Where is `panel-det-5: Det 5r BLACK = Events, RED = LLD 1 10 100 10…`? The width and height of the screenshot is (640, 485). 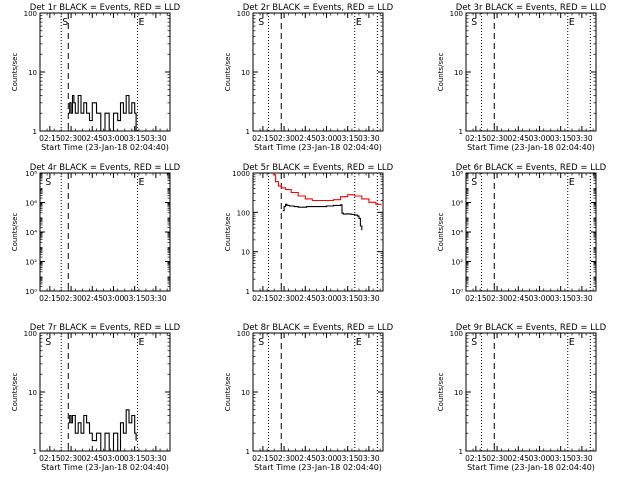 panel-det-5: Det 5r BLACK = Events, RED = LLD 1 10 100 10… is located at coordinates (309, 233).